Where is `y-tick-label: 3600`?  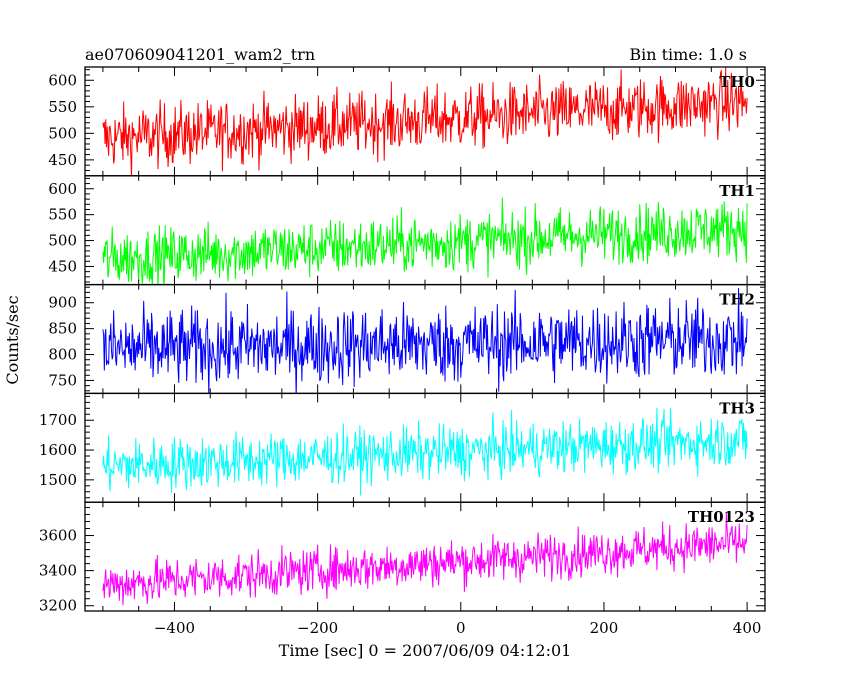 y-tick-label: 3600 is located at coordinates (58, 536).